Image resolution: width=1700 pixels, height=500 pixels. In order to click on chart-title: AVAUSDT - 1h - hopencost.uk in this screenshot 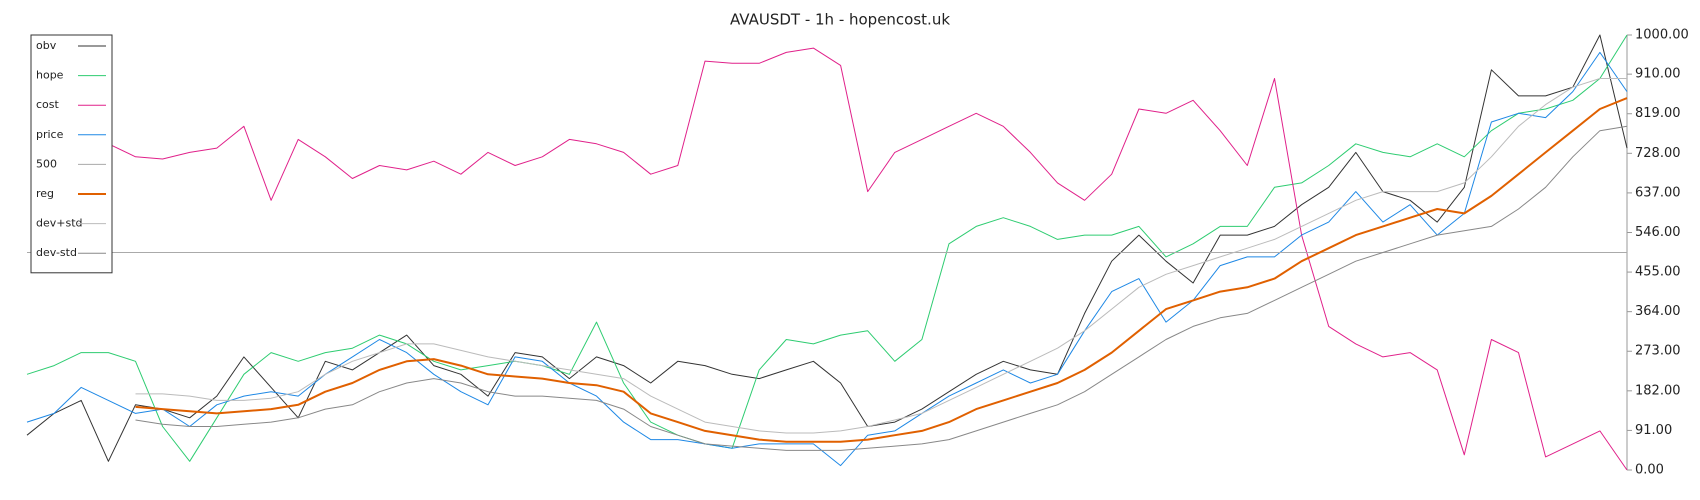, I will do `click(840, 20)`.